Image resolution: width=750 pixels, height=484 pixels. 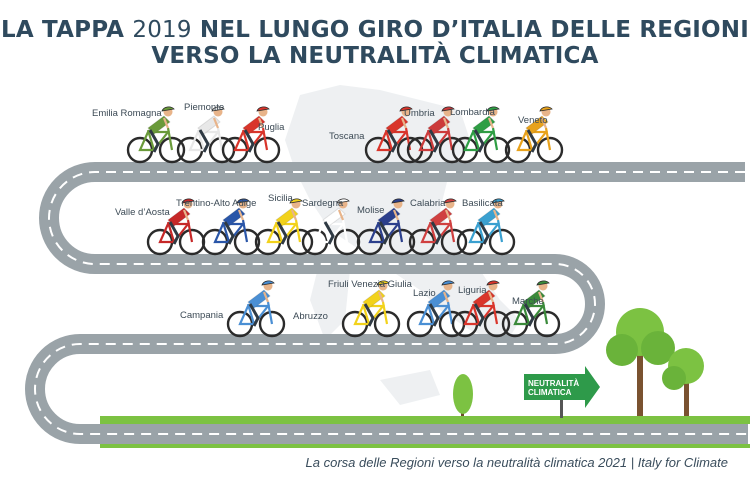 I want to click on cyclist-piemonte, so click(x=206, y=135).